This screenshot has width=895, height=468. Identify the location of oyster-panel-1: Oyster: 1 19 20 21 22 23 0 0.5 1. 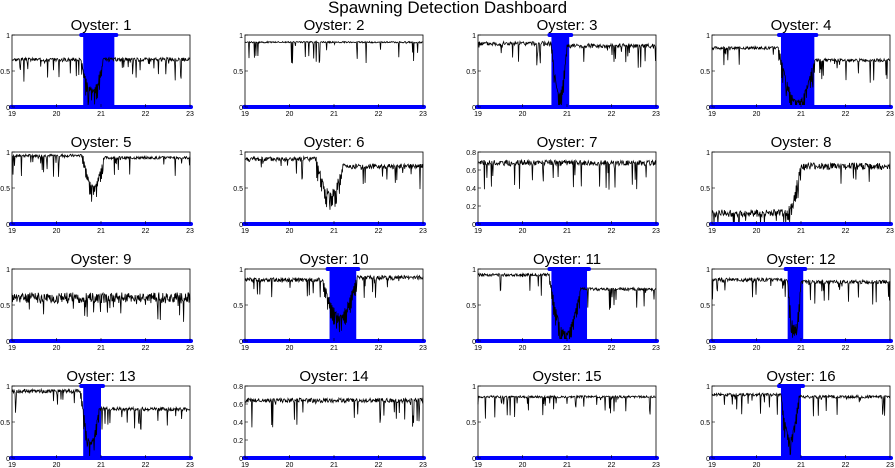
(97, 67).